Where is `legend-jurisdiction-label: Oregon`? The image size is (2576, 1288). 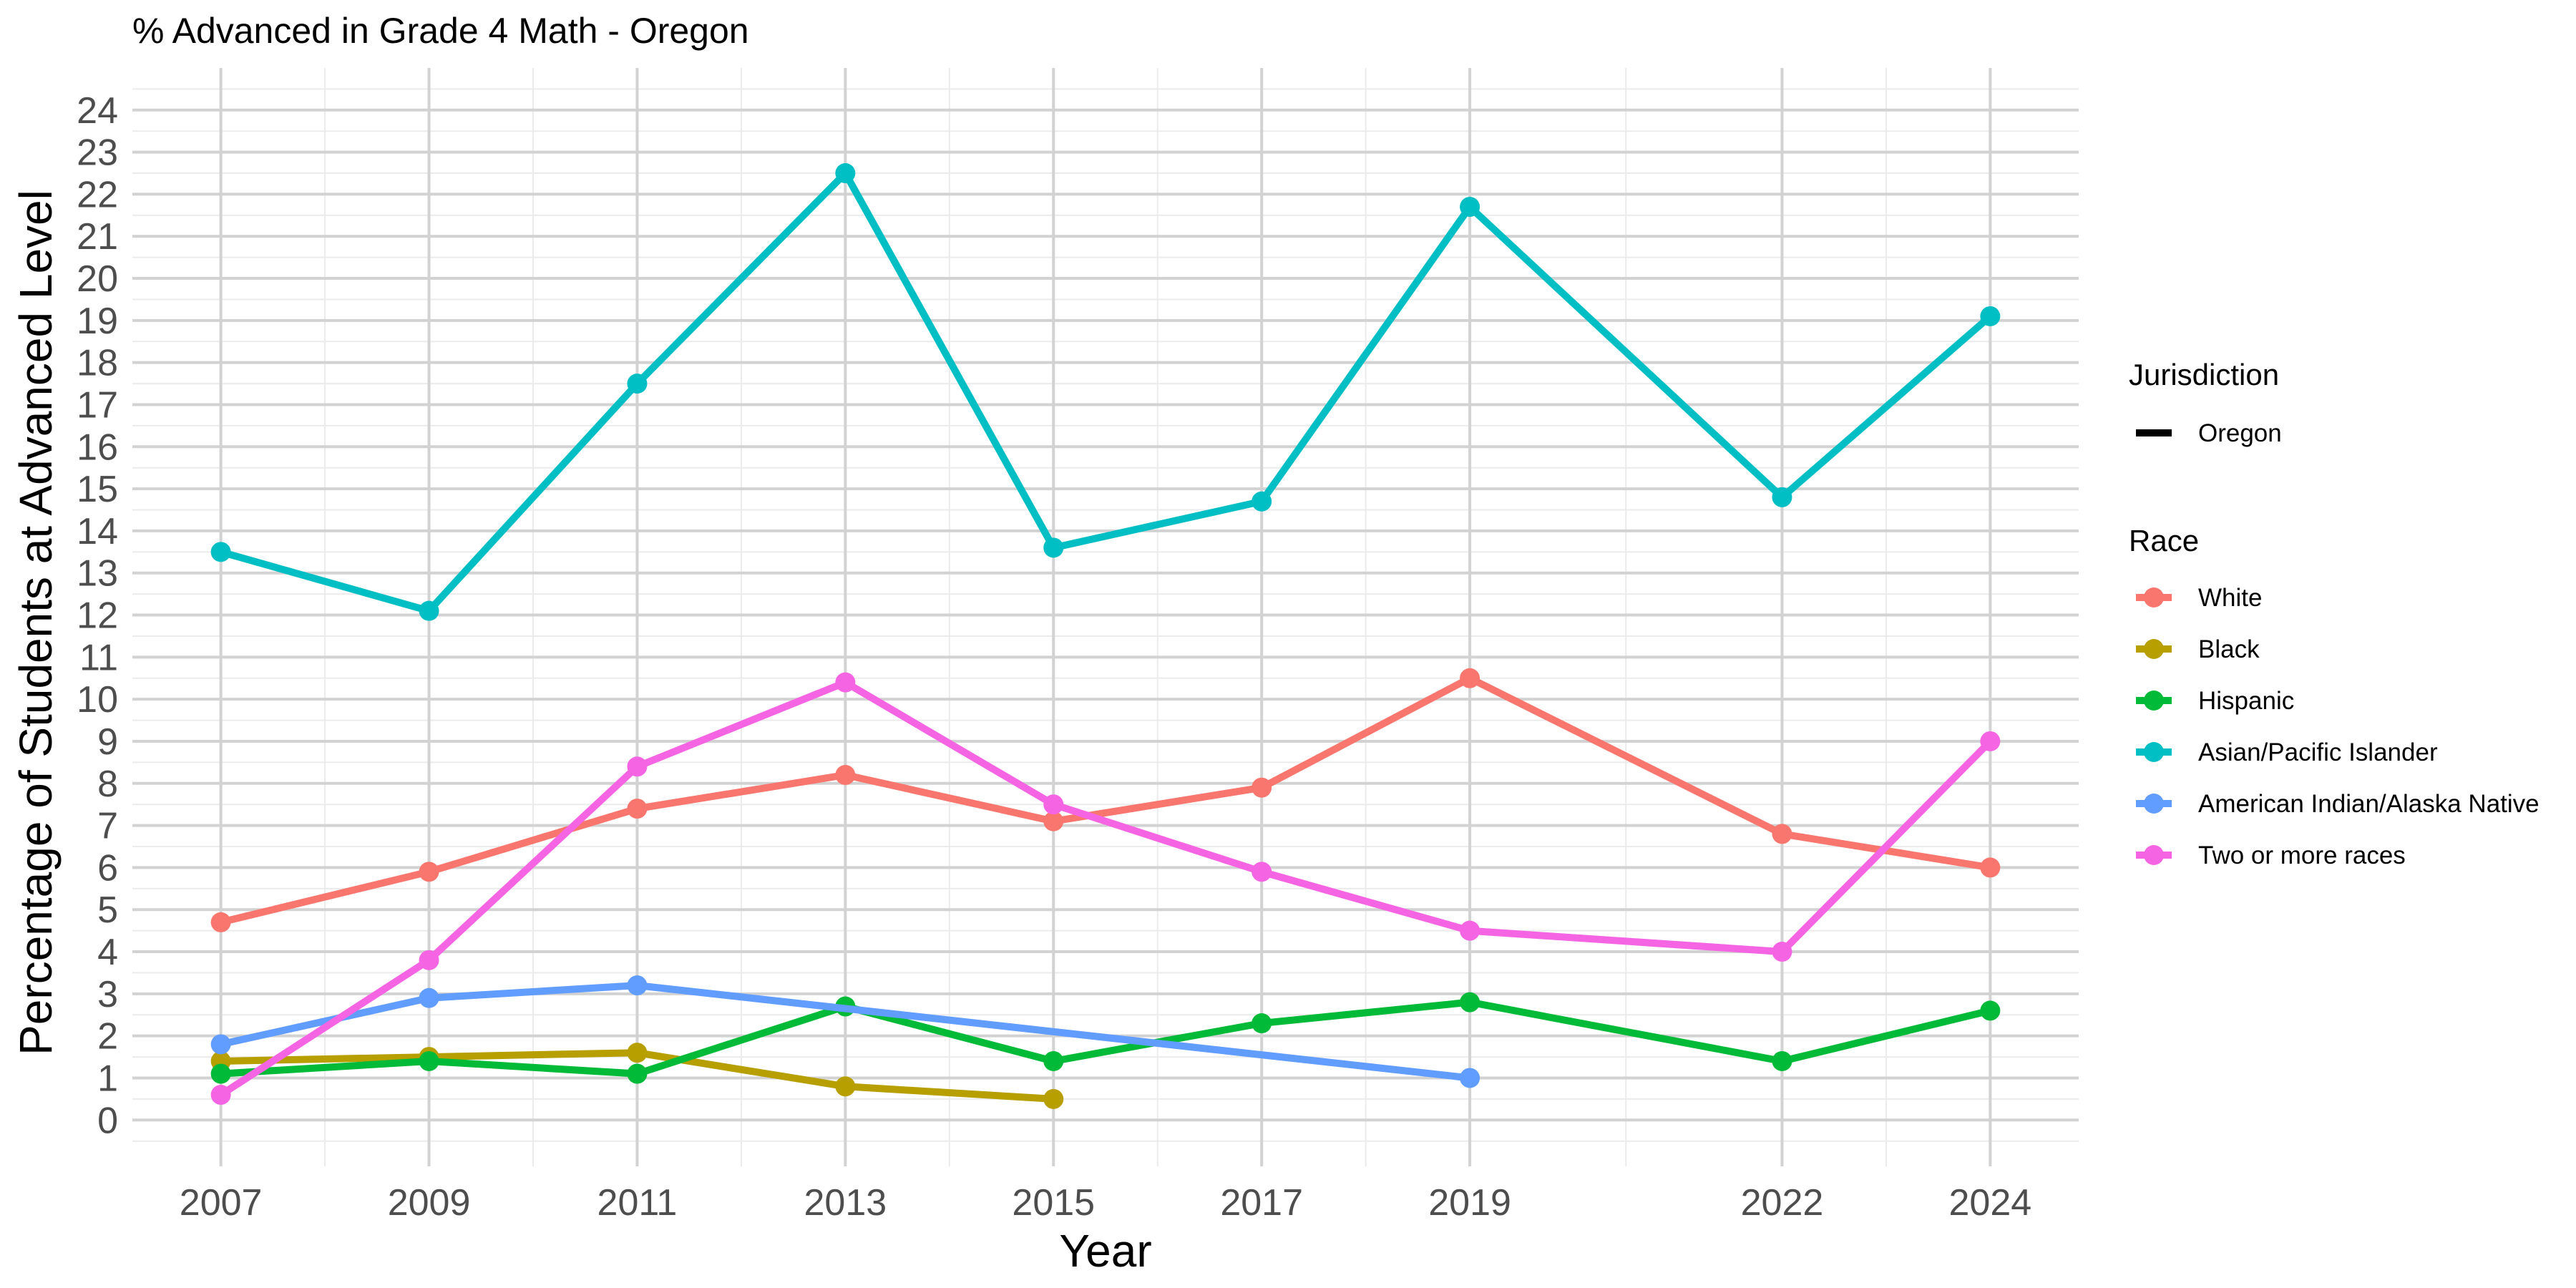 legend-jurisdiction-label: Oregon is located at coordinates (2240, 433).